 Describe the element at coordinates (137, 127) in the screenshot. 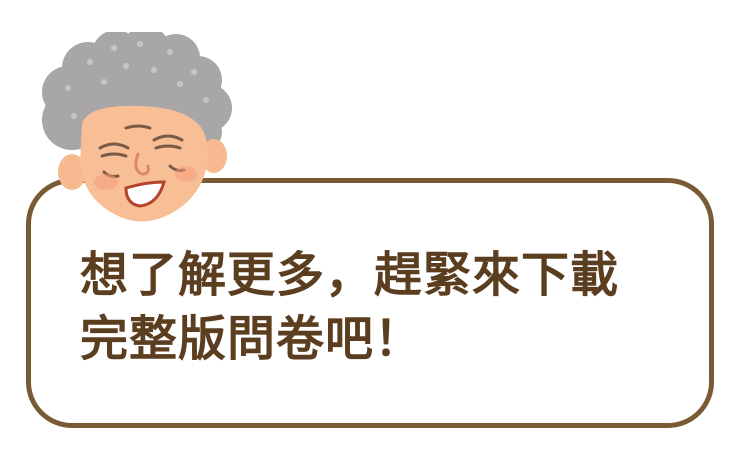

I see `grandmother-icon` at that location.